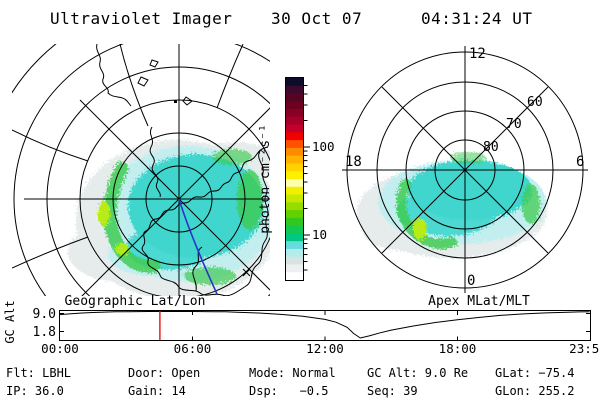 The width and height of the screenshot is (600, 400). Describe the element at coordinates (265, 179) in the screenshot. I see `colorbar-label: photon cm⁻²s⁻¹` at that location.